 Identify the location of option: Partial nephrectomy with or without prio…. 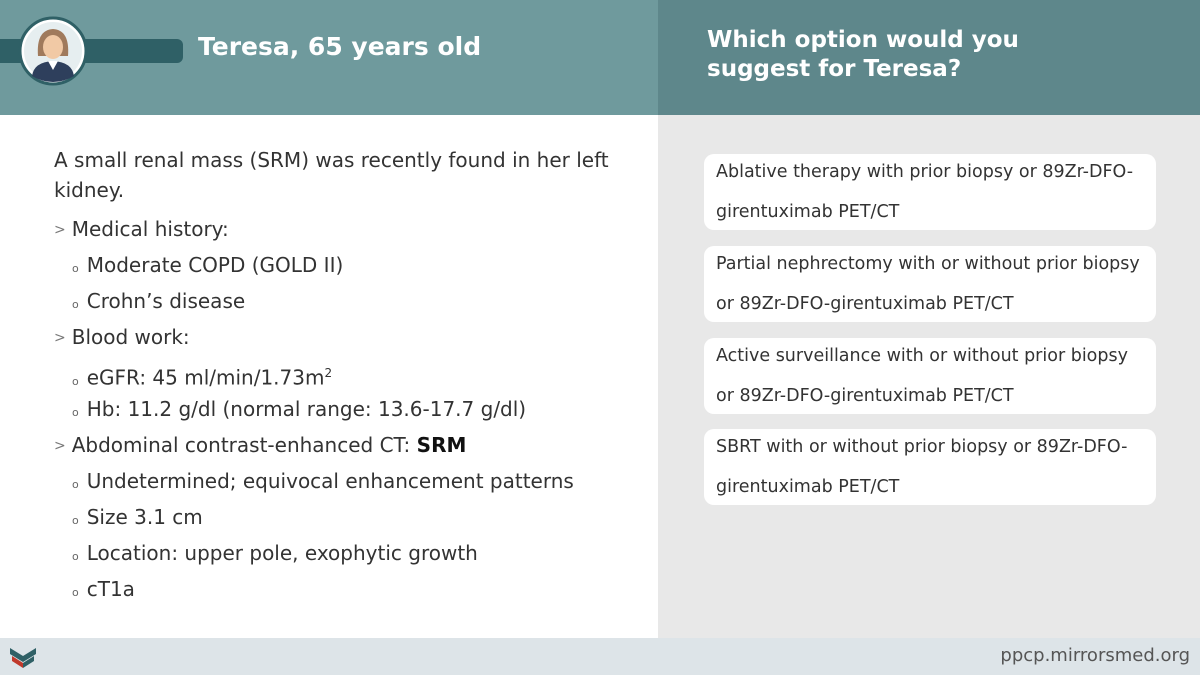
(930, 284).